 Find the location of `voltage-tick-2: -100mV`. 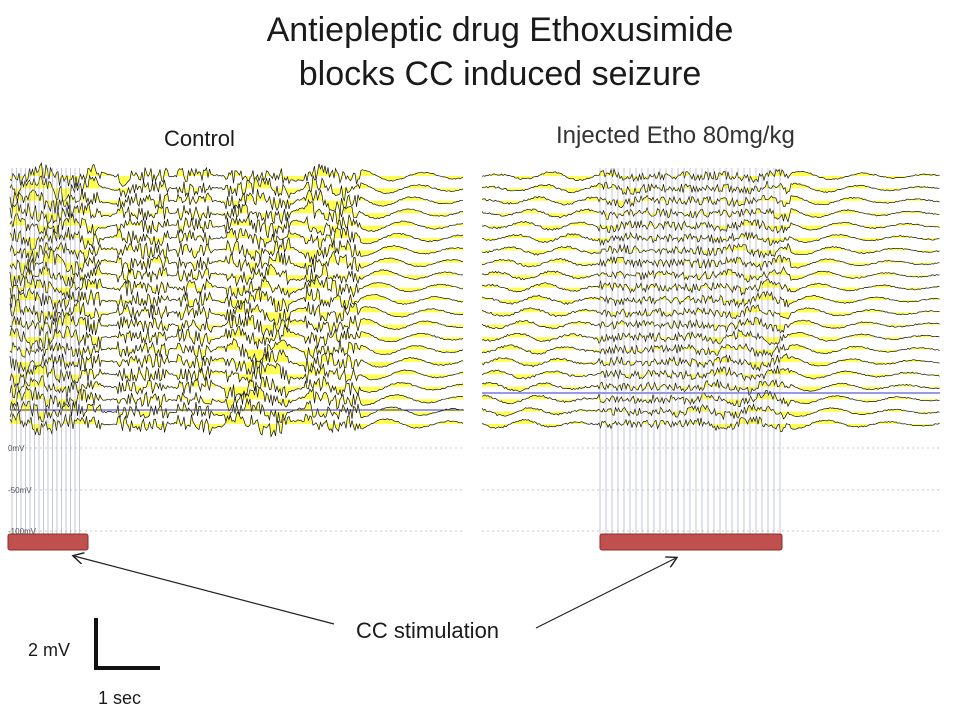

voltage-tick-2: -100mV is located at coordinates (22, 531).